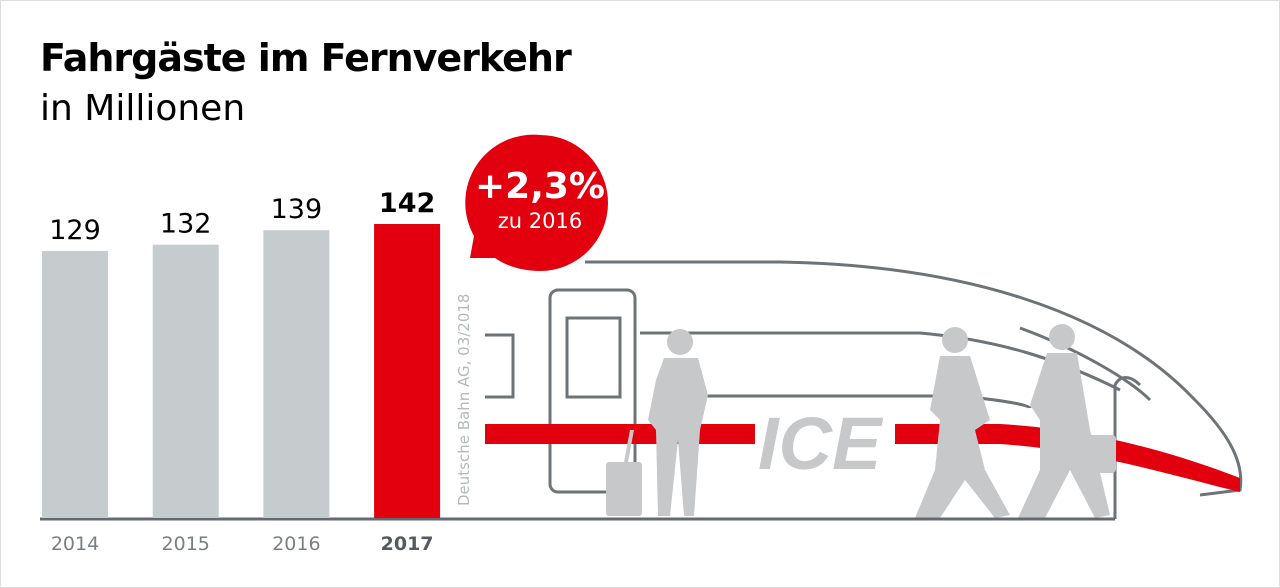  Describe the element at coordinates (1085, 364) in the screenshot. I see `train-nose-line` at that location.